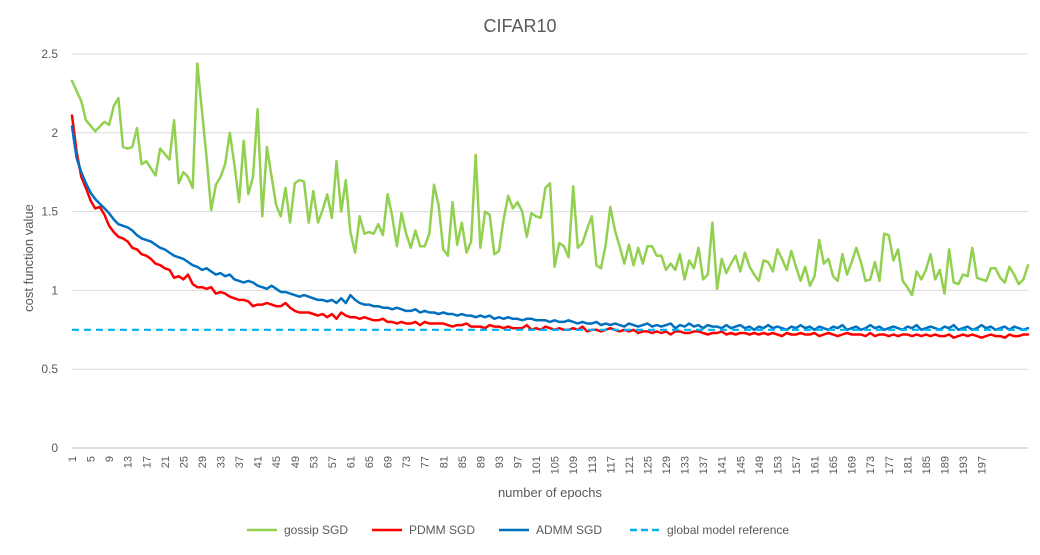 The height and width of the screenshot is (555, 1040). I want to click on x-tick-label: 153, so click(778, 465).